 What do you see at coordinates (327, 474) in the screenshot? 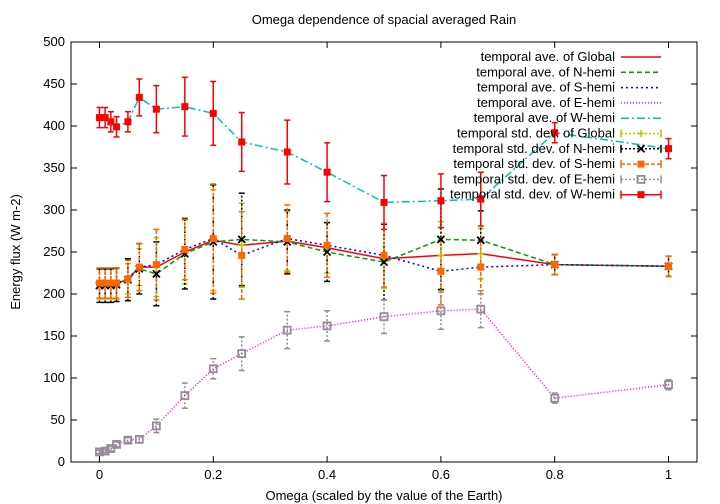
I see `x-tick-label: 0.4` at bounding box center [327, 474].